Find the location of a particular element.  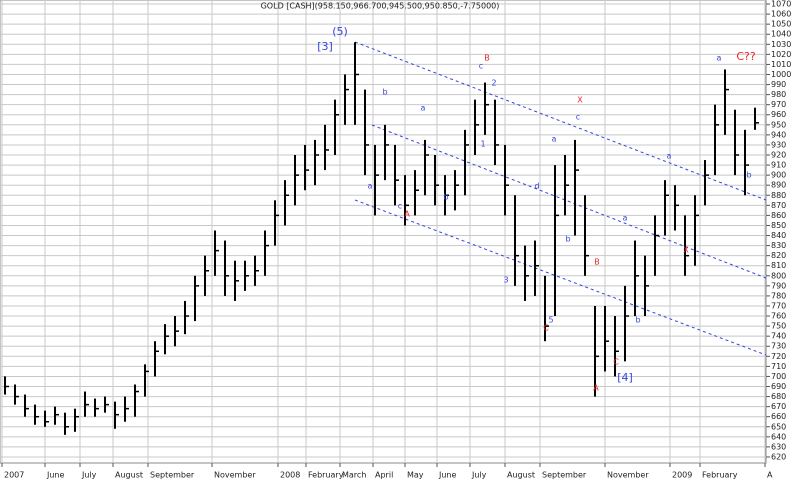

y-tick-label: 910 is located at coordinates (778, 165).